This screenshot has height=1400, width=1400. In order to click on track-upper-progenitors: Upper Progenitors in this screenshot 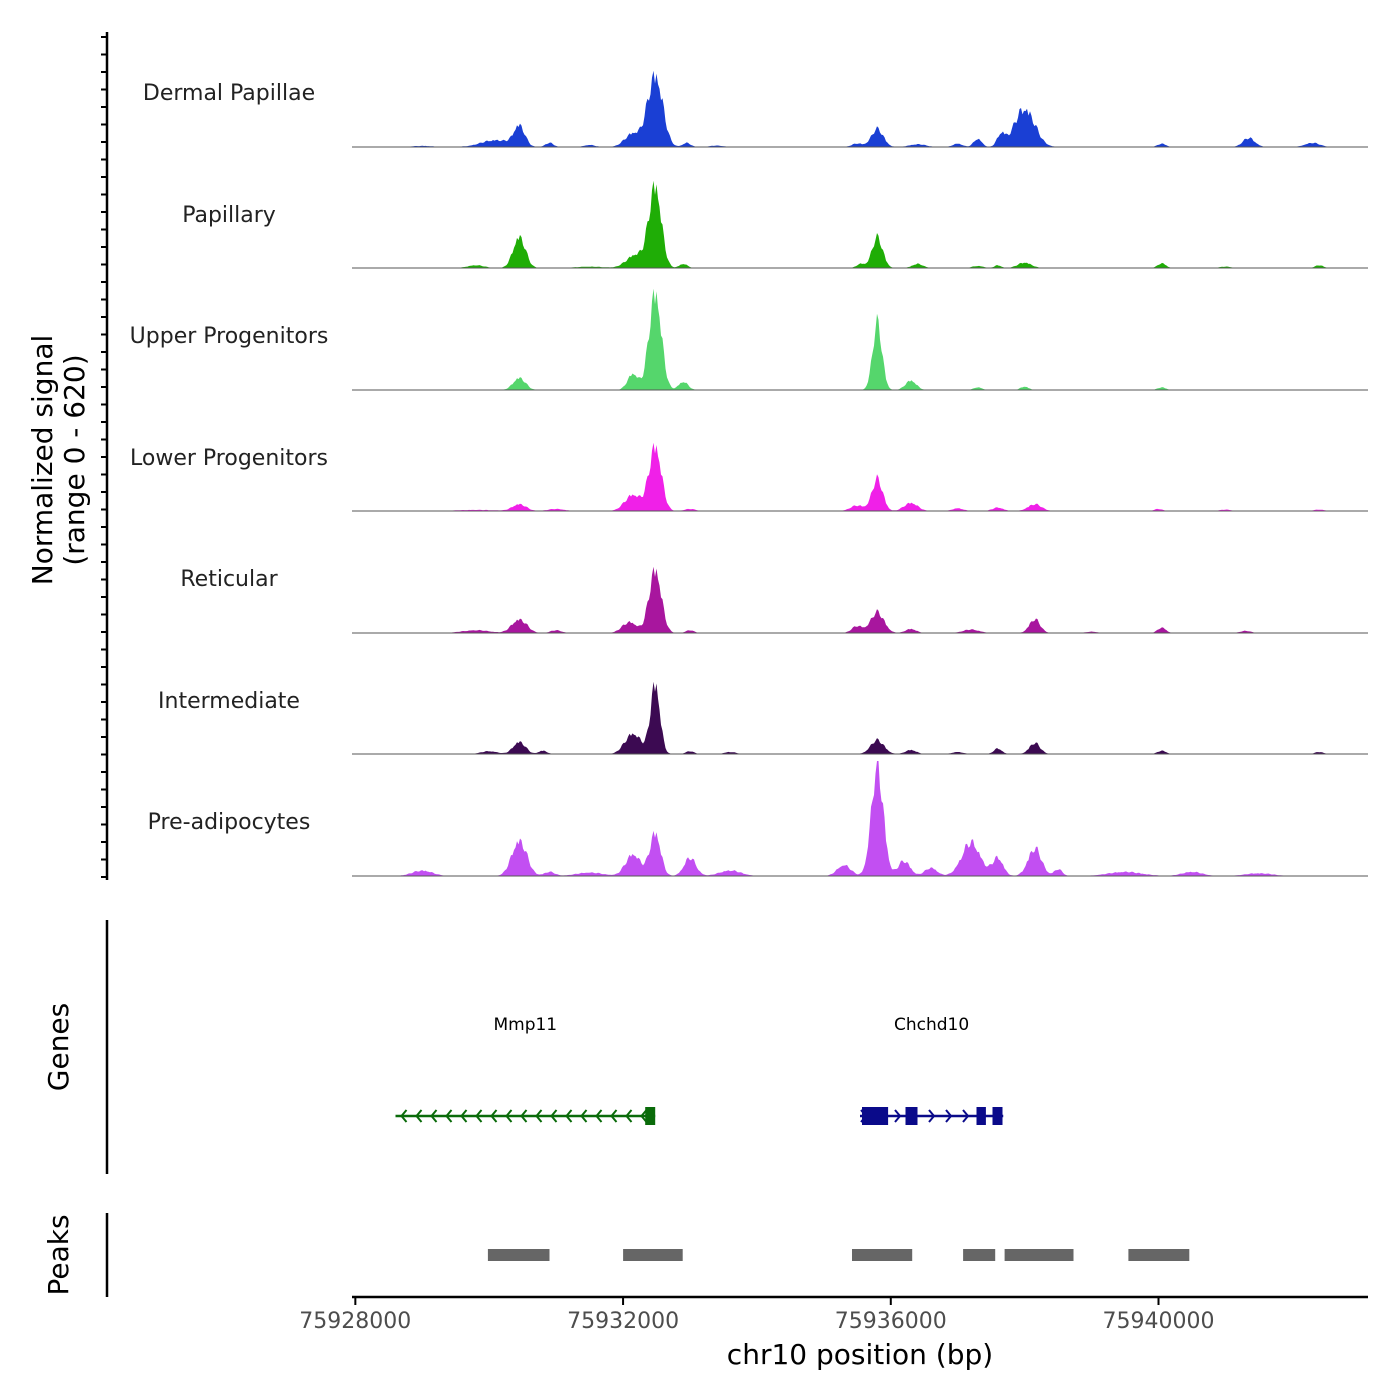, I will do `click(749, 339)`.